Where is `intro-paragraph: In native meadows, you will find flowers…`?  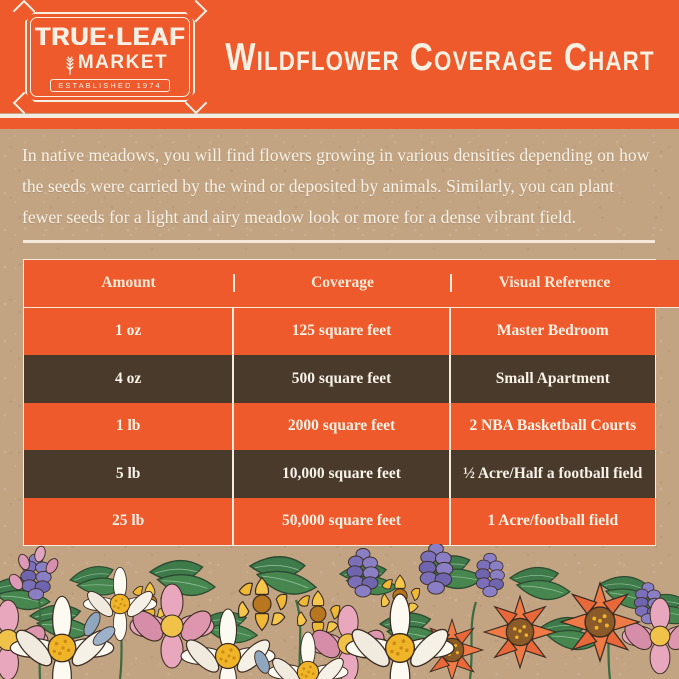
intro-paragraph: In native meadows, you will find flowers… is located at coordinates (336, 186).